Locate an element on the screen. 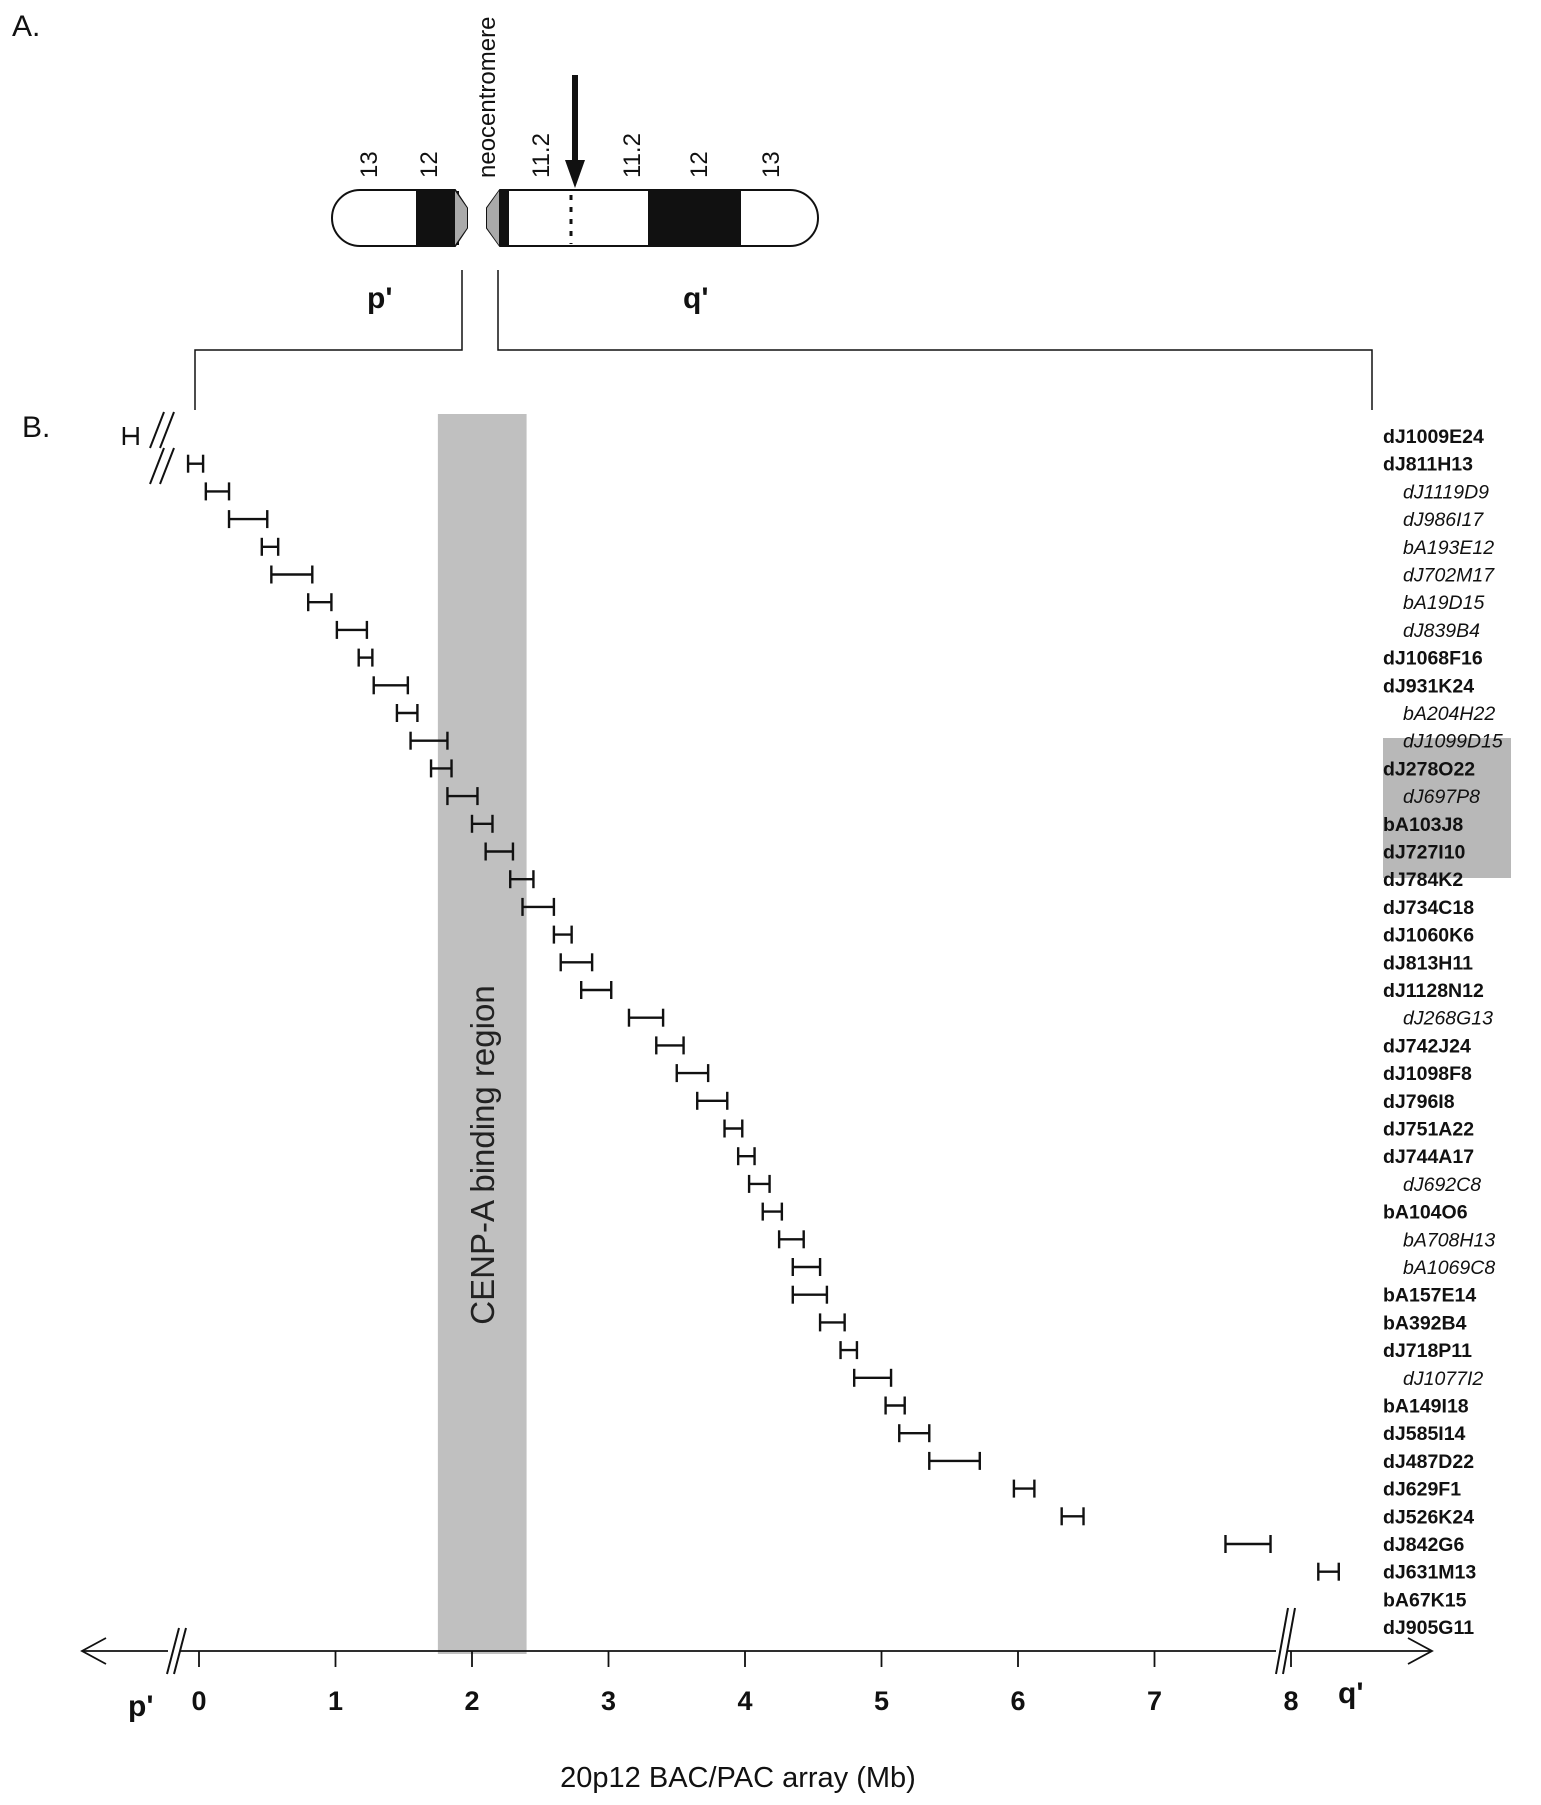  clone-label: dJ697P8 is located at coordinates (1441, 797).